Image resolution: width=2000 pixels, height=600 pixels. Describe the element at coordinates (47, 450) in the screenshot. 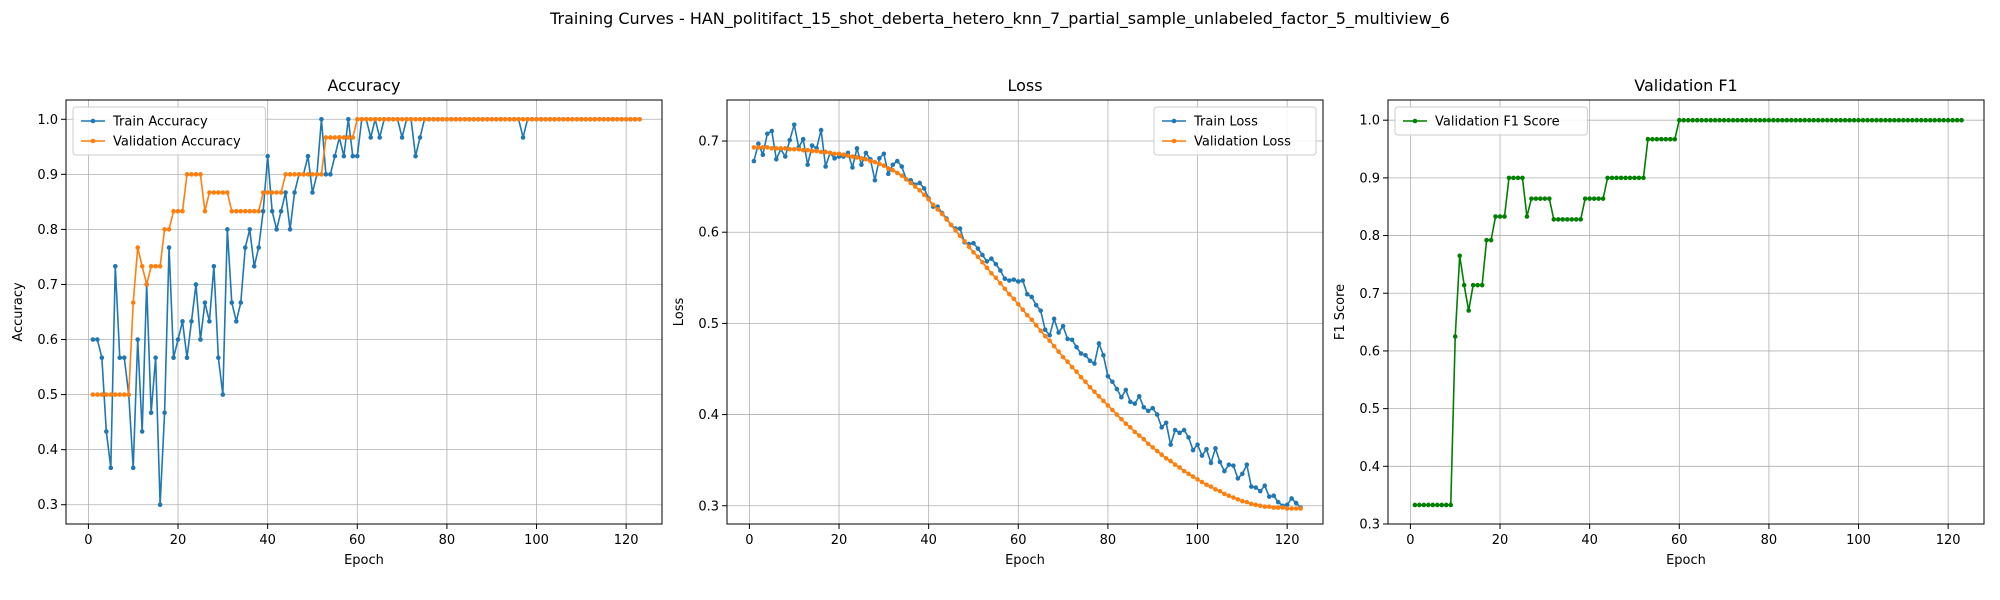

I see `y-tick-label: 0.4` at that location.